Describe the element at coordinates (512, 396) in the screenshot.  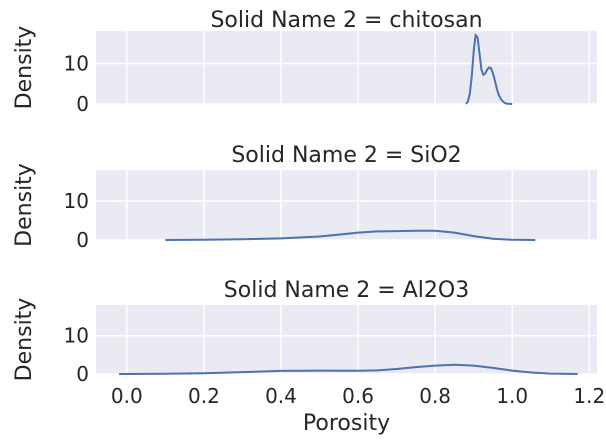
I see `x-tick-label: 1.0` at that location.